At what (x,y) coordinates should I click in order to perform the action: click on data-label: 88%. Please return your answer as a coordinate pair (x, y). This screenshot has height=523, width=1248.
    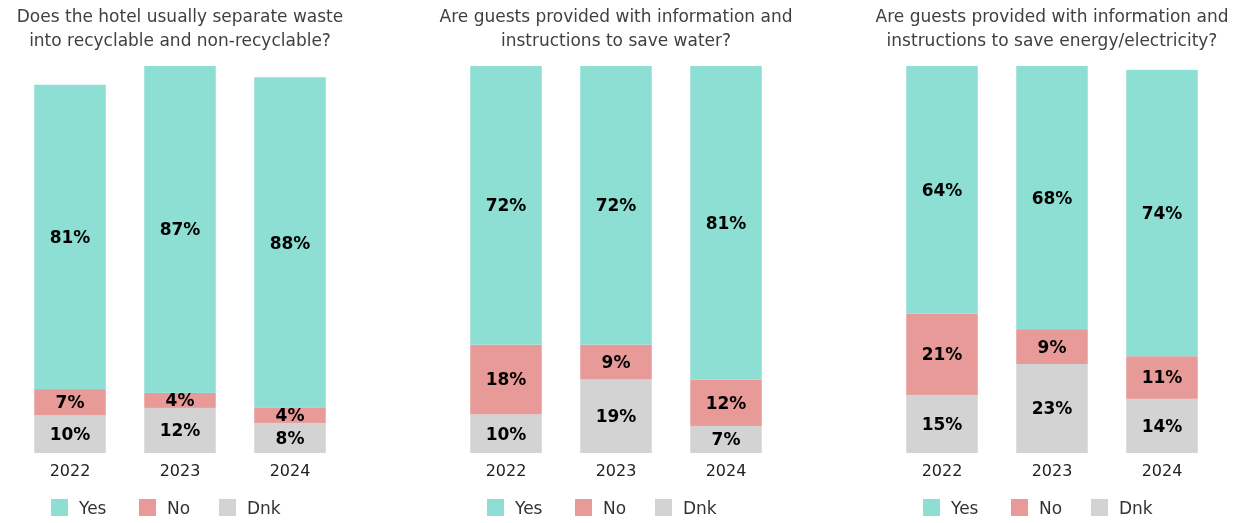
    Looking at the image, I should click on (290, 242).